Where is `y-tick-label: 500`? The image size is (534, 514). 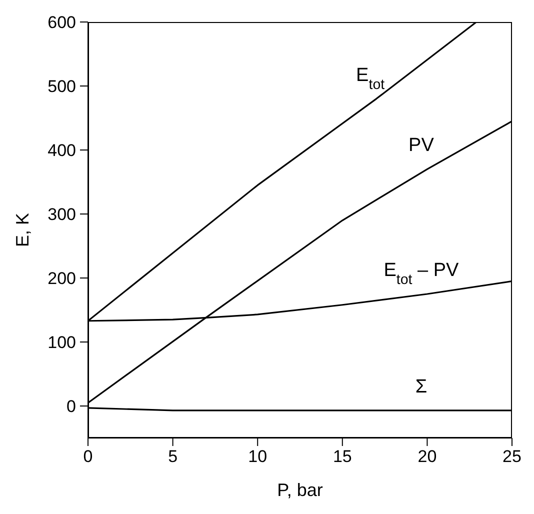 y-tick-label: 500 is located at coordinates (62, 86).